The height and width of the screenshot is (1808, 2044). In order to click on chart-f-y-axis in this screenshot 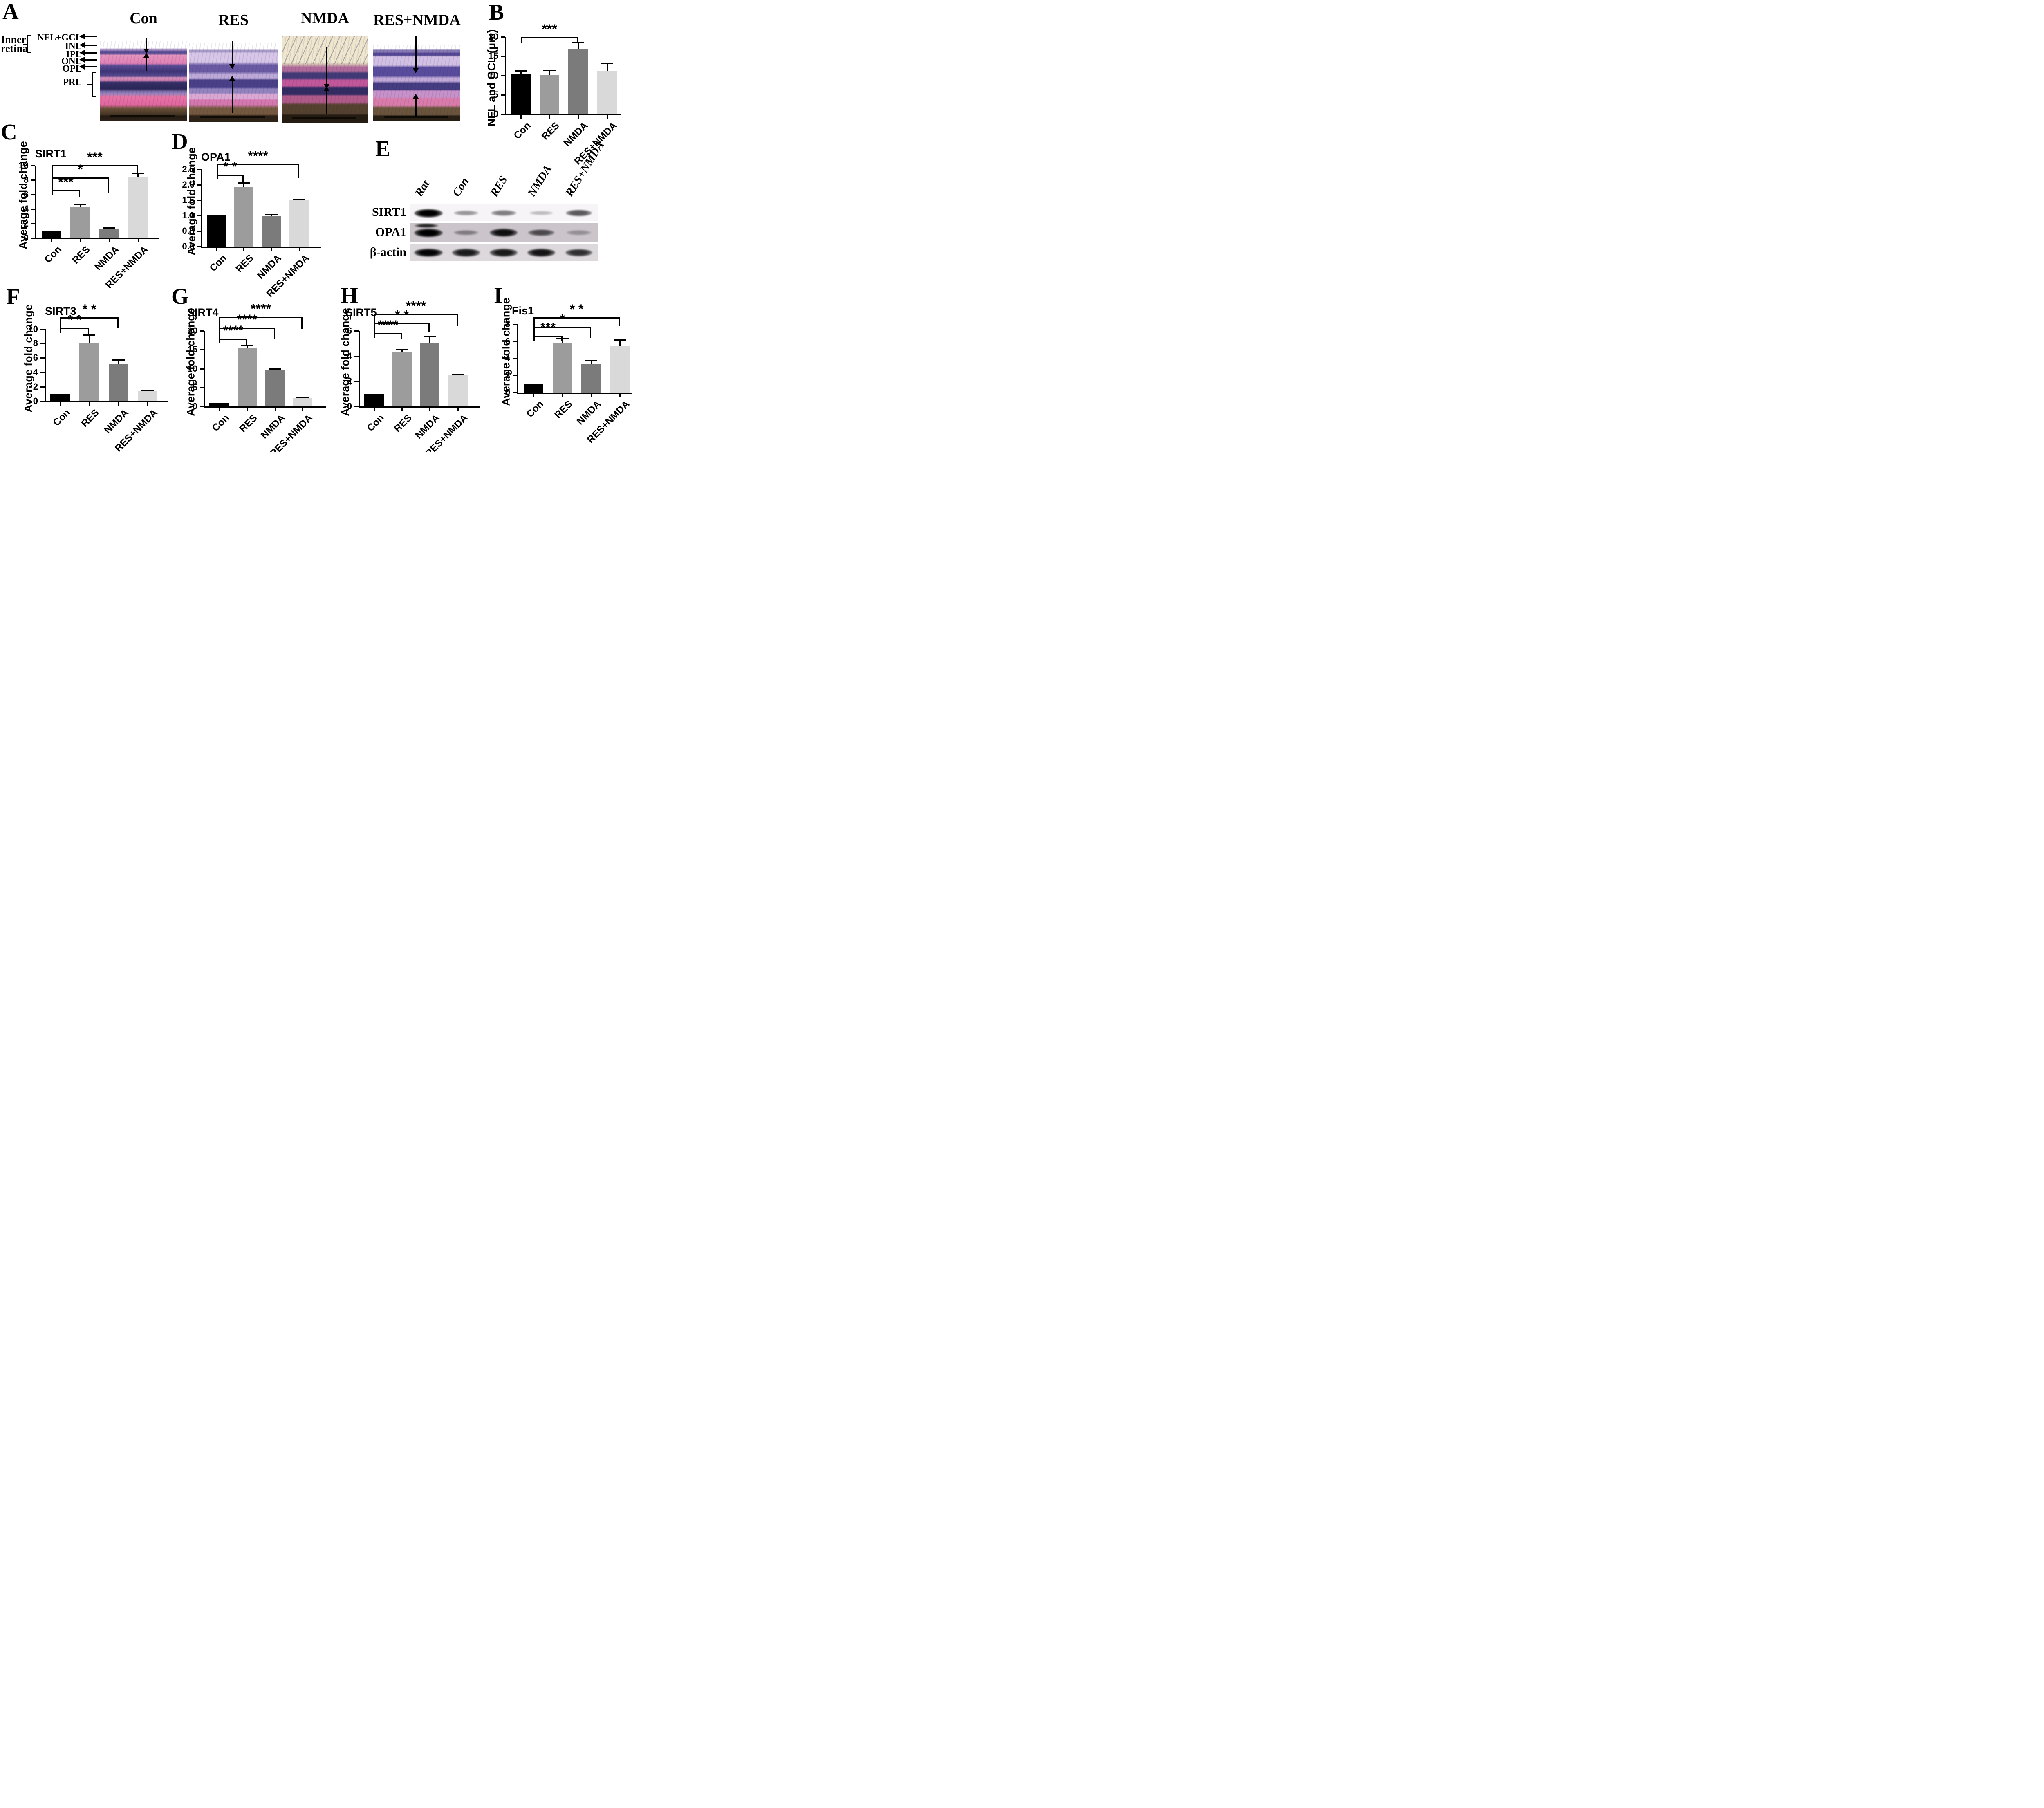, I will do `click(45, 366)`.